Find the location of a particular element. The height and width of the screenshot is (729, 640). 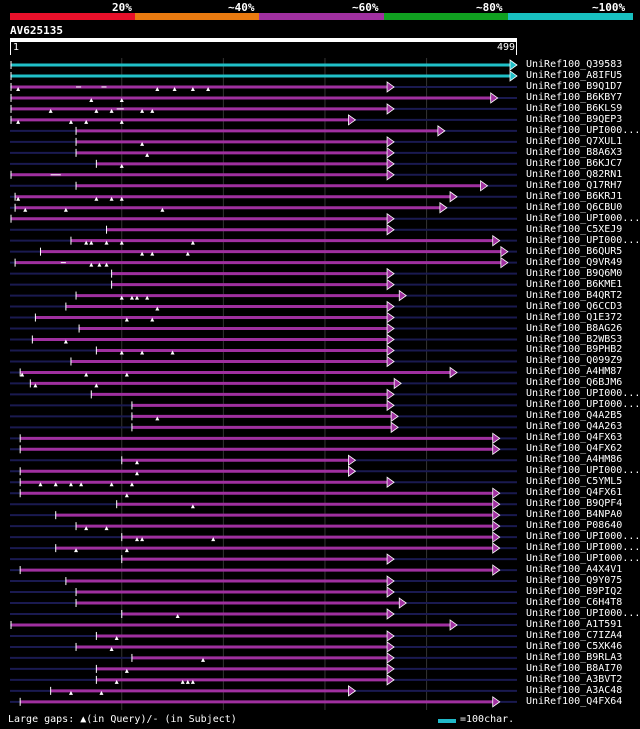

hit-label: UniRef100_B6KJC7 is located at coordinates (574, 163).